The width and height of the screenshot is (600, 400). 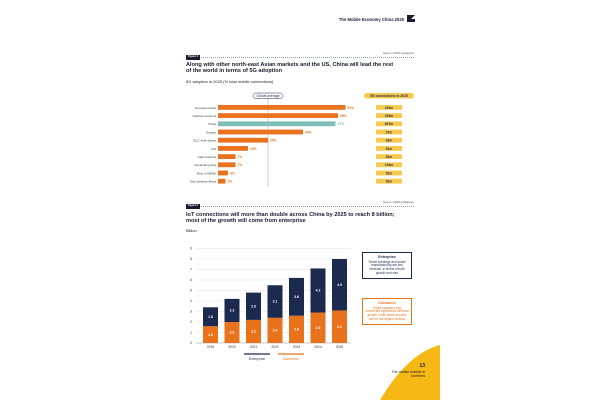 What do you see at coordinates (211, 132) in the screenshot?
I see `category-label: Europe` at bounding box center [211, 132].